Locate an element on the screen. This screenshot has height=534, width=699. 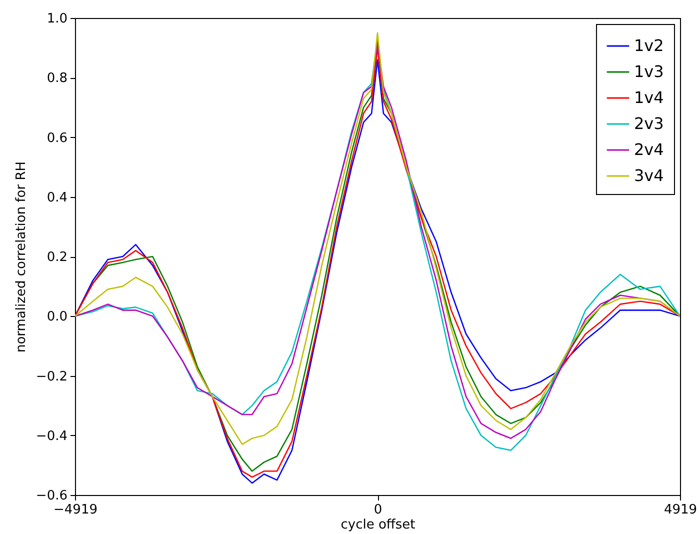
y-tick-label: 0.0 is located at coordinates (57, 317).